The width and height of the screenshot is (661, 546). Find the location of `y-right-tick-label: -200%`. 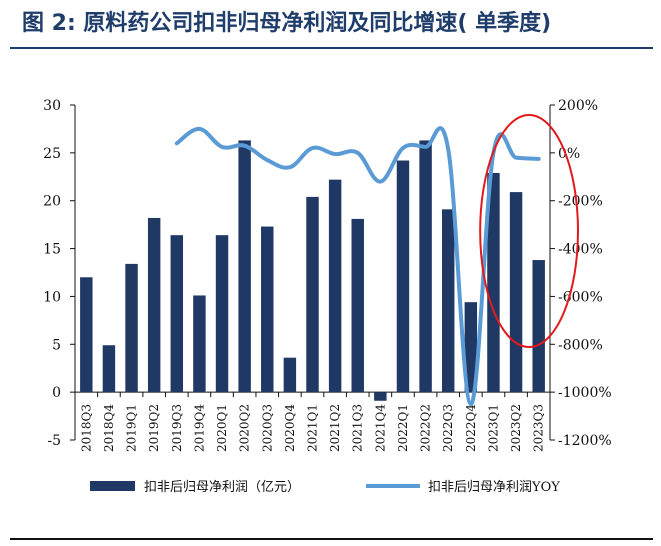

y-right-tick-label: -200% is located at coordinates (580, 202).